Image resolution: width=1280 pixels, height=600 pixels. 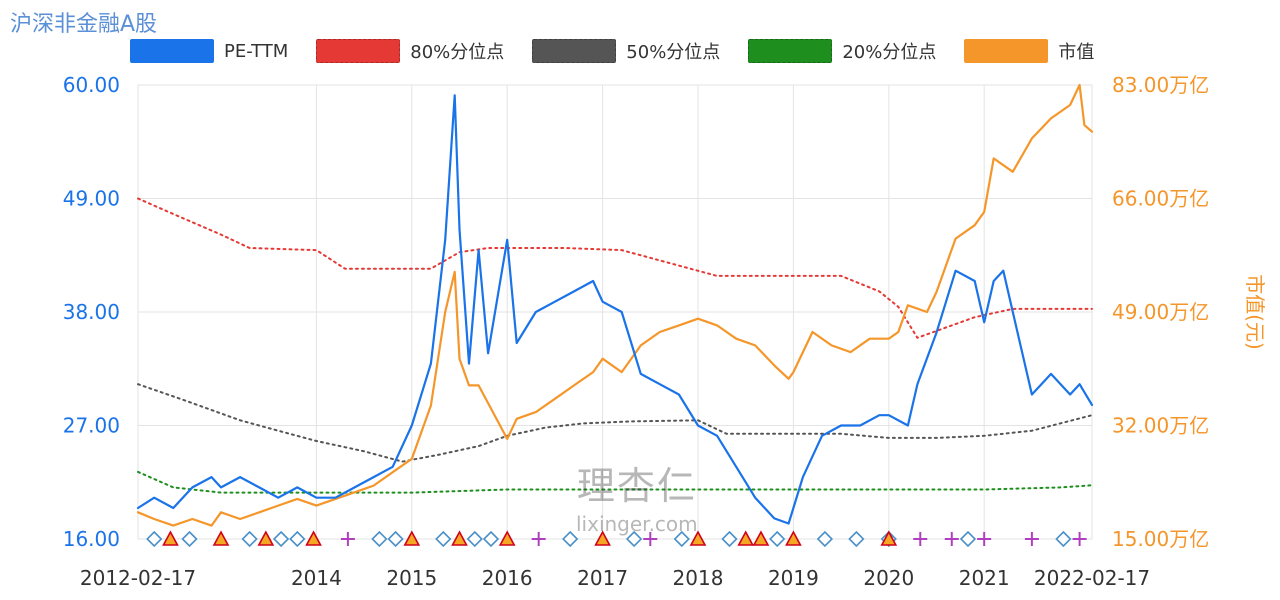 What do you see at coordinates (457, 52) in the screenshot?
I see `legend-label-p80: 80%分位点` at bounding box center [457, 52].